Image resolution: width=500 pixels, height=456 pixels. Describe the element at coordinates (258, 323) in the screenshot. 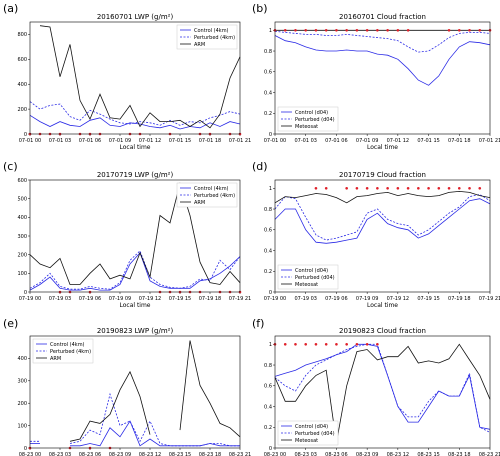

I see `panel-label: (f)` at that location.